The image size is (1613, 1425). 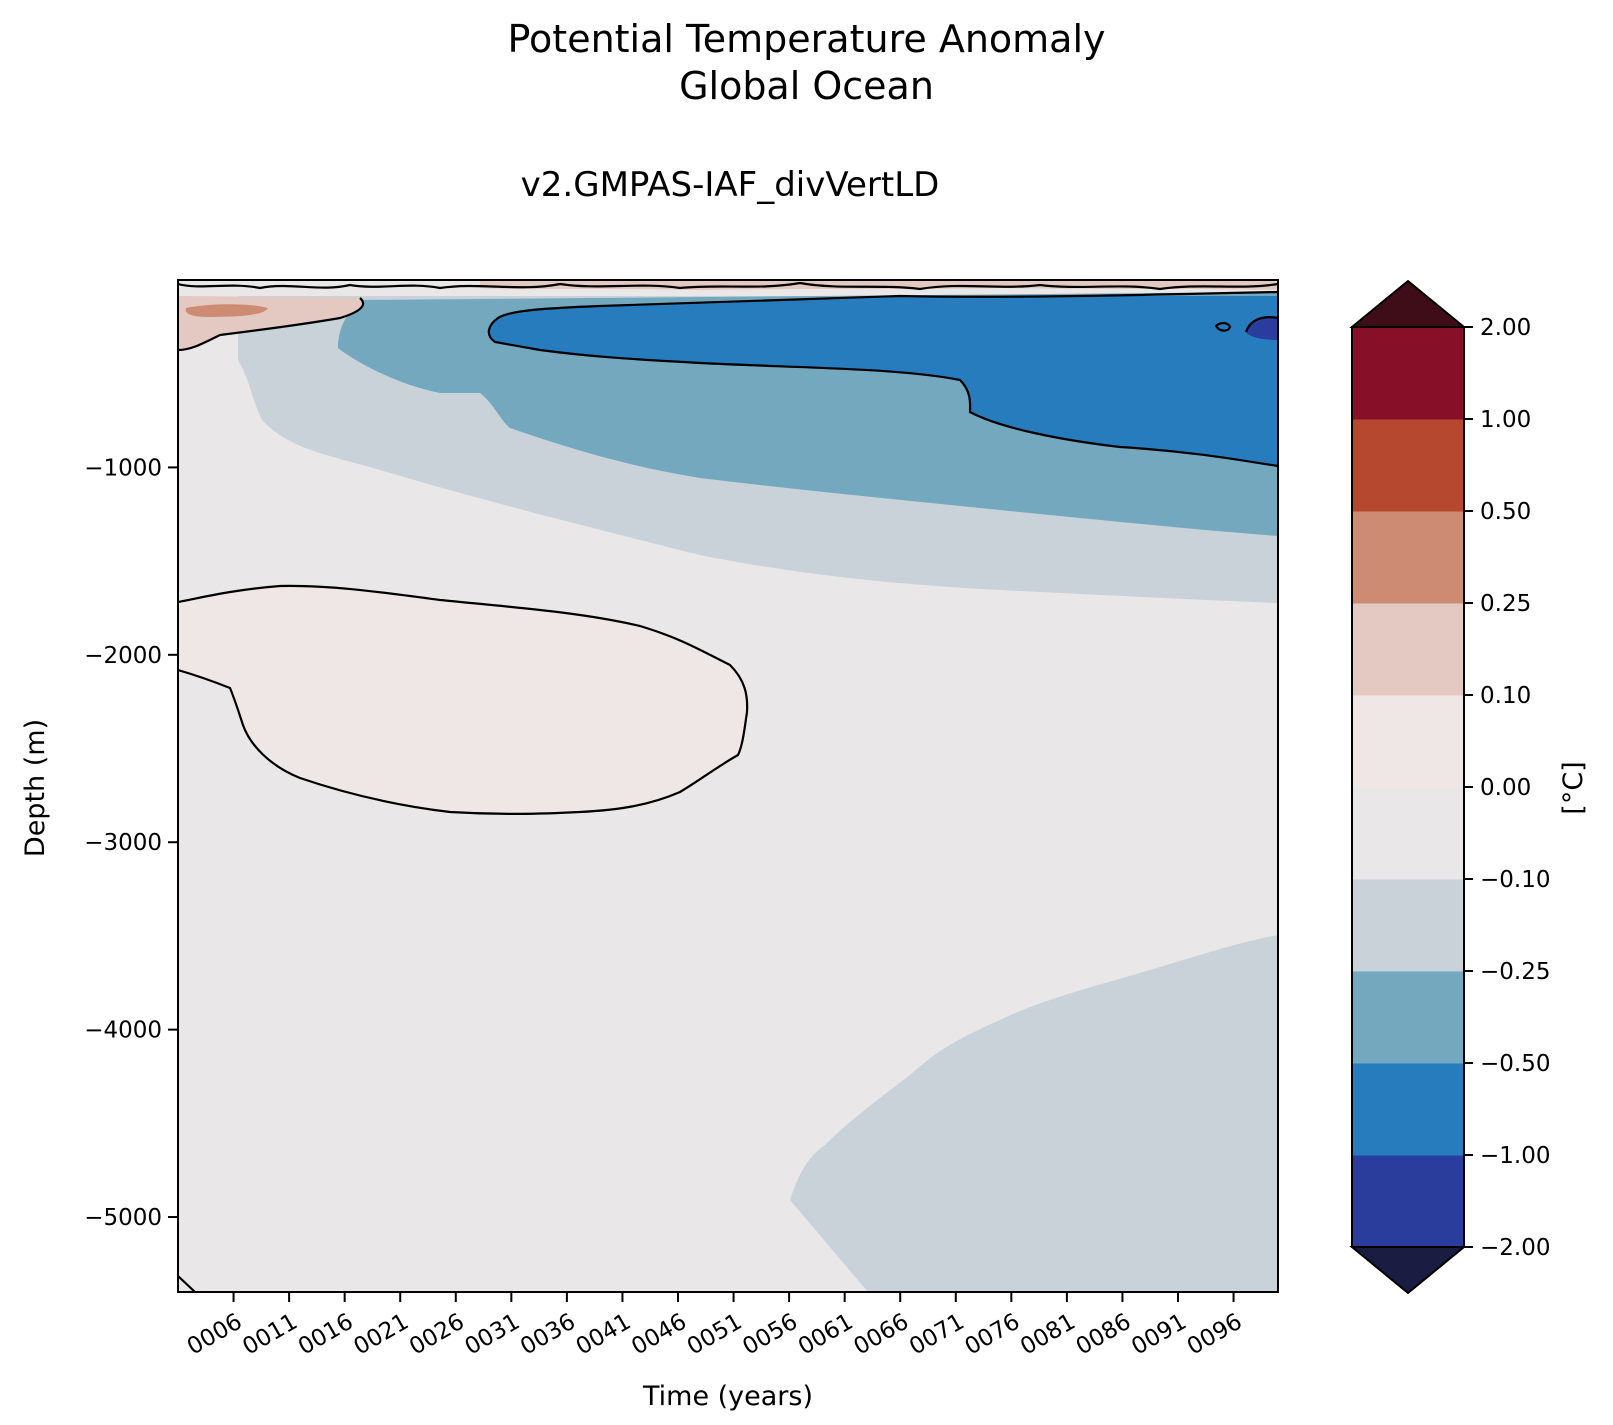 What do you see at coordinates (123, 1031) in the screenshot?
I see `y-tick-label: −4000` at bounding box center [123, 1031].